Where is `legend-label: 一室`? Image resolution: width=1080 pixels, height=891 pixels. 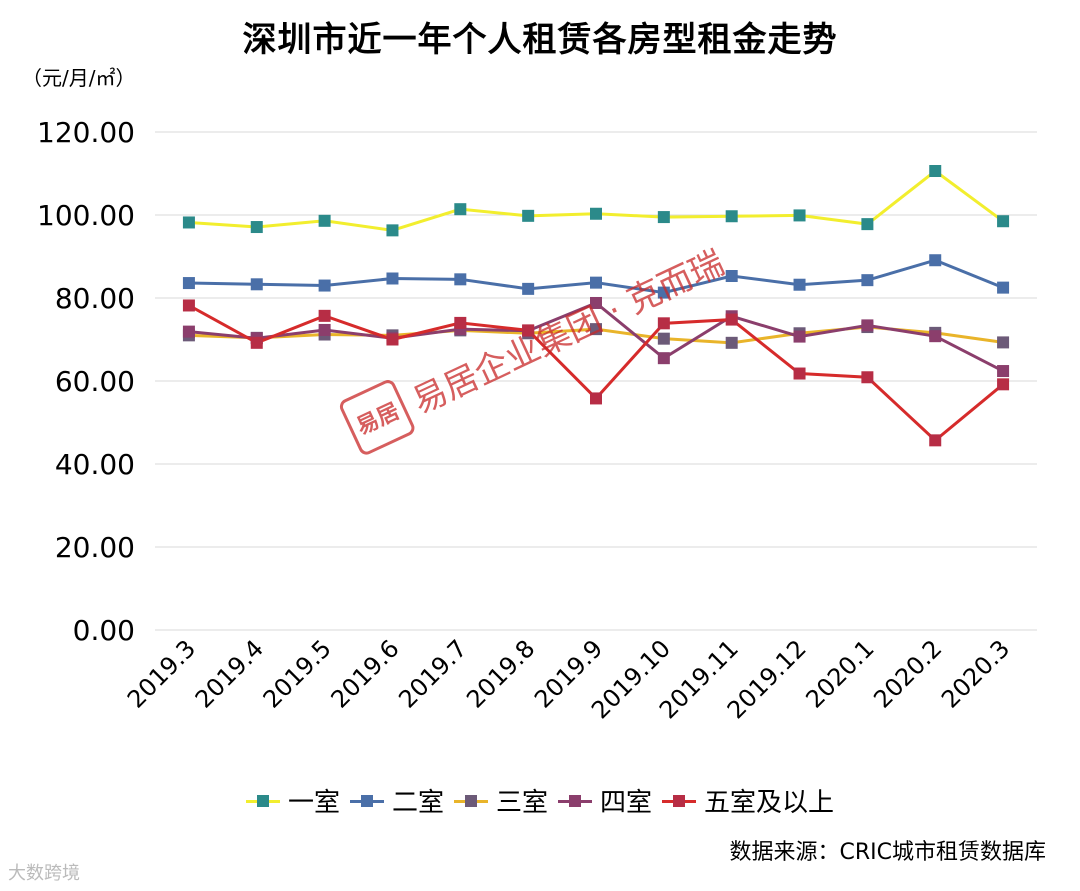
legend-label: 一室 is located at coordinates (313, 803).